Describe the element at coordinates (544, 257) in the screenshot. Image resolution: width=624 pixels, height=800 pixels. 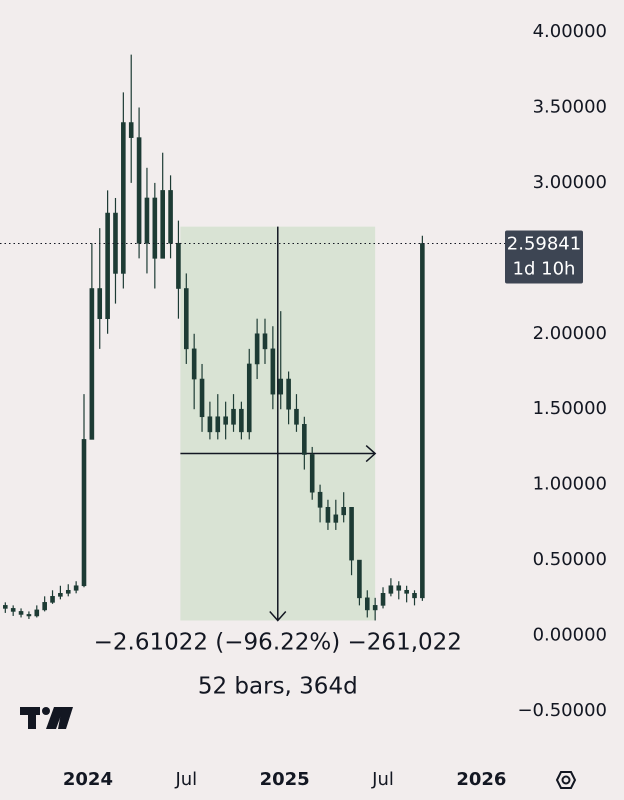
I see `price-label-box` at that location.